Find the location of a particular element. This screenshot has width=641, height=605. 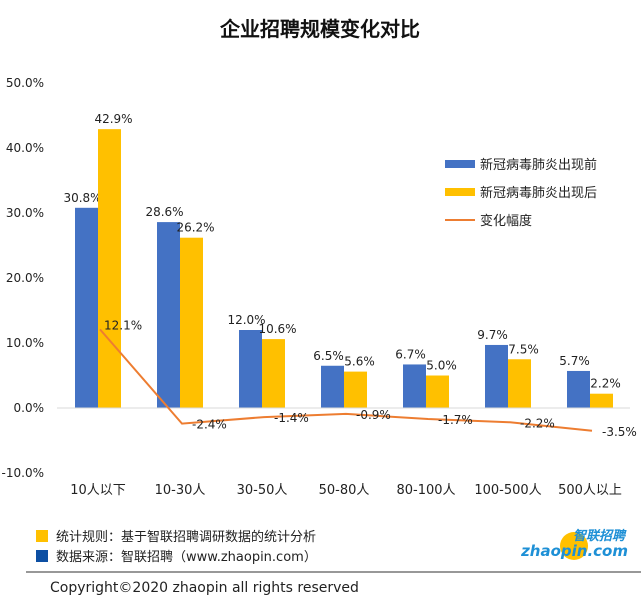

legend-label: 变化幅度 is located at coordinates (506, 221).